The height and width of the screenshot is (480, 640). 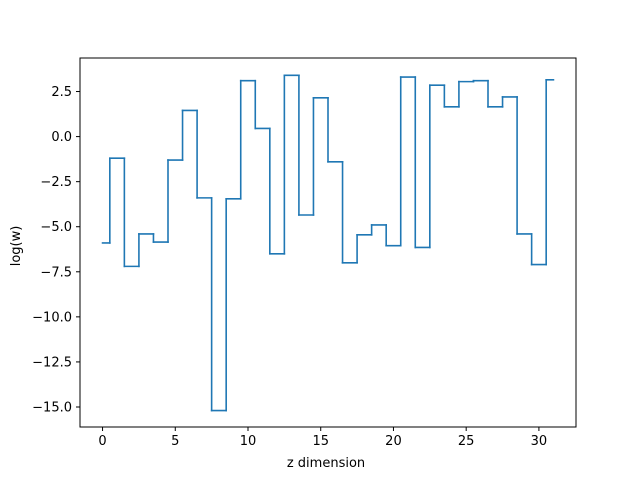 What do you see at coordinates (248, 441) in the screenshot?
I see `x-tick-label: 10` at bounding box center [248, 441].